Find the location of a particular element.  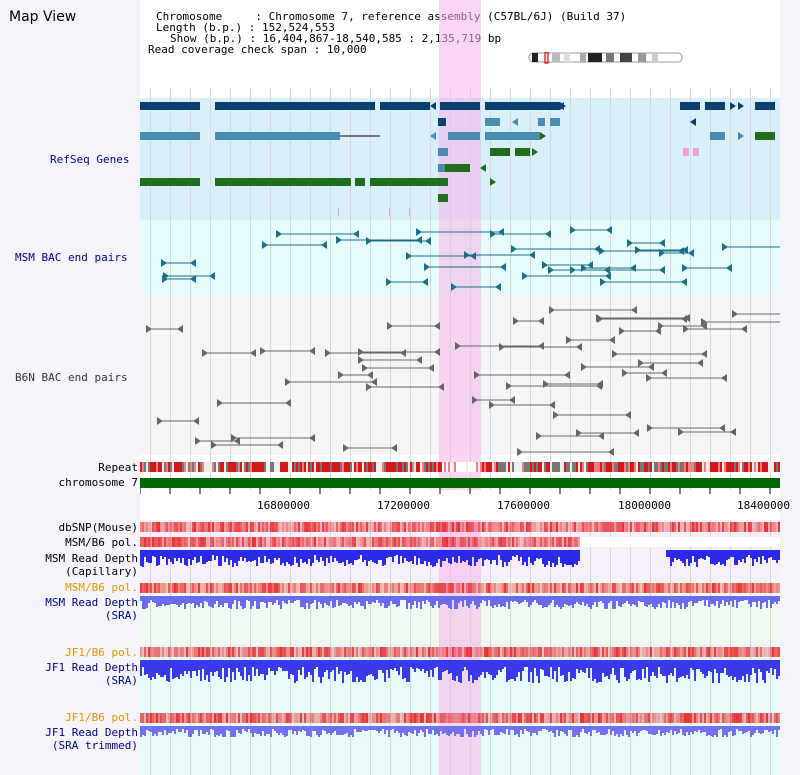

refseq-genes-track is located at coordinates (460, 159).